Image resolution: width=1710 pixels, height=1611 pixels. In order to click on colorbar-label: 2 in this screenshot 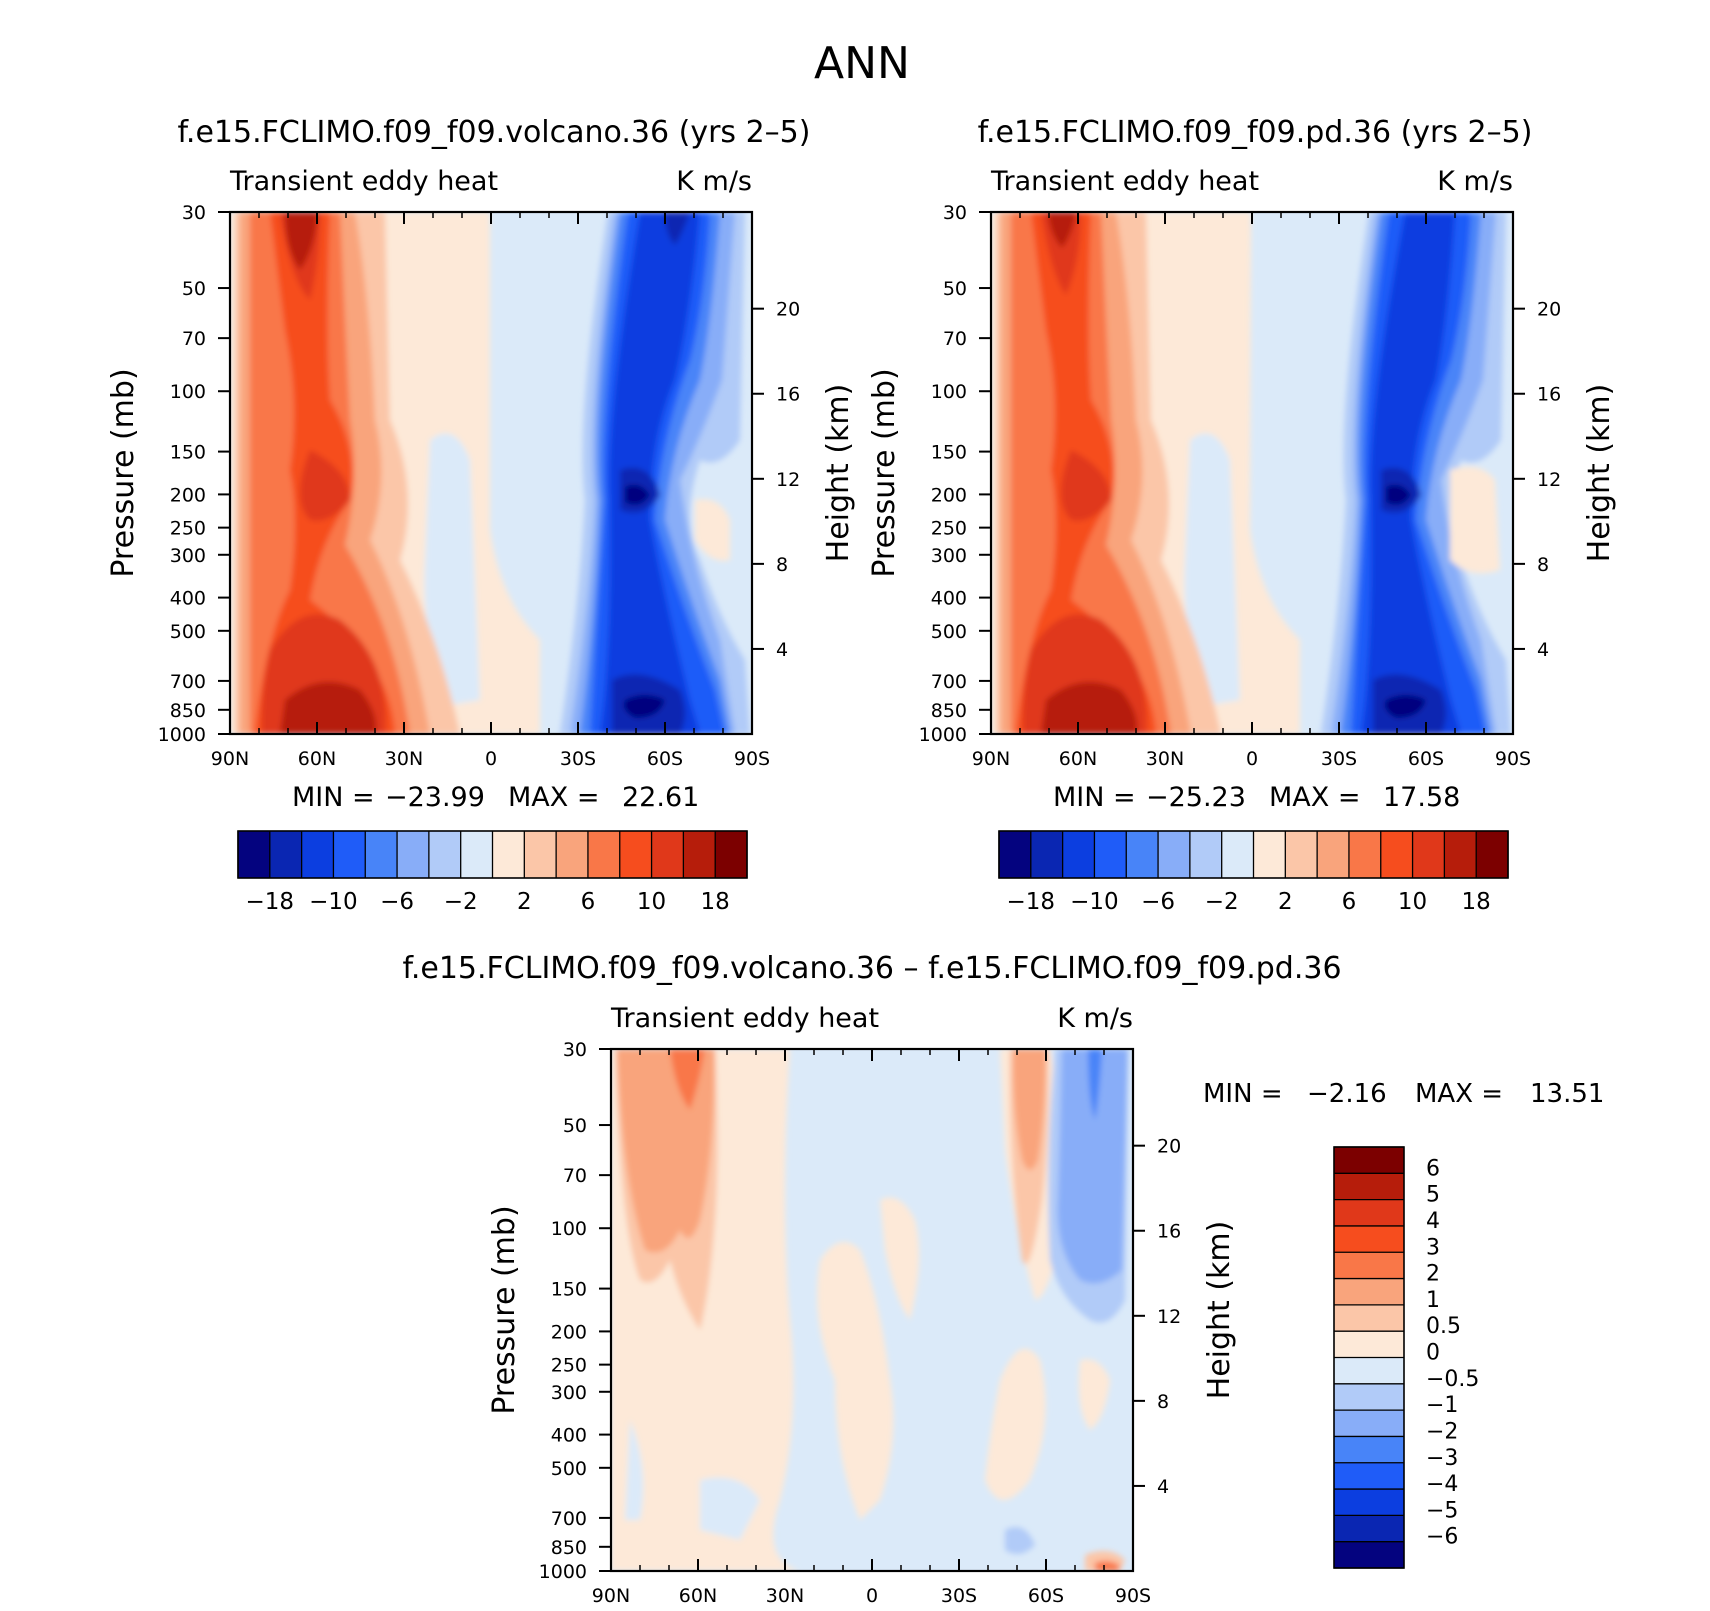, I will do `click(1433, 1274)`.